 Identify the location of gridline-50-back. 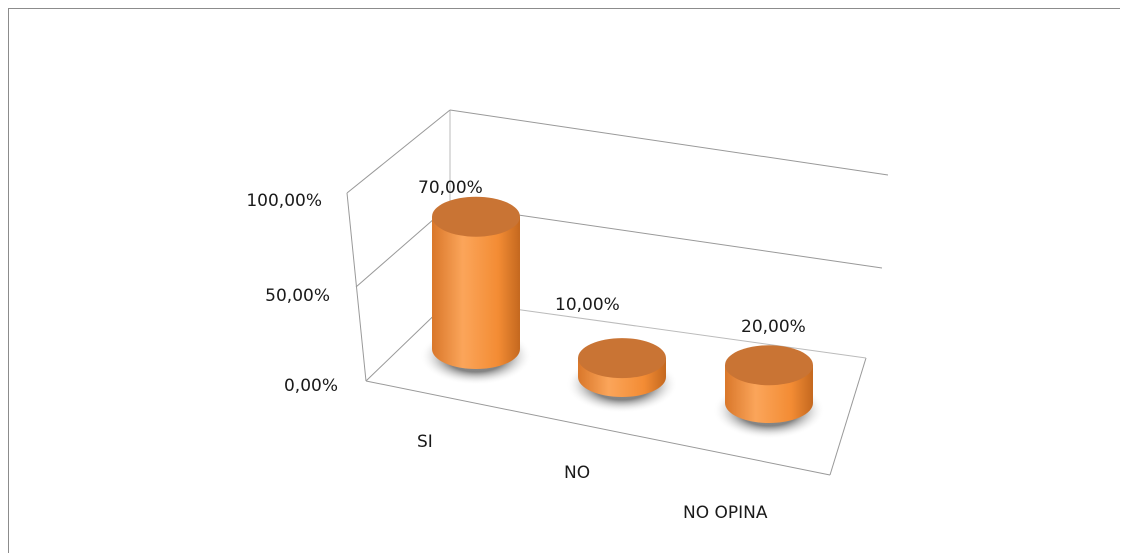
(666, 236).